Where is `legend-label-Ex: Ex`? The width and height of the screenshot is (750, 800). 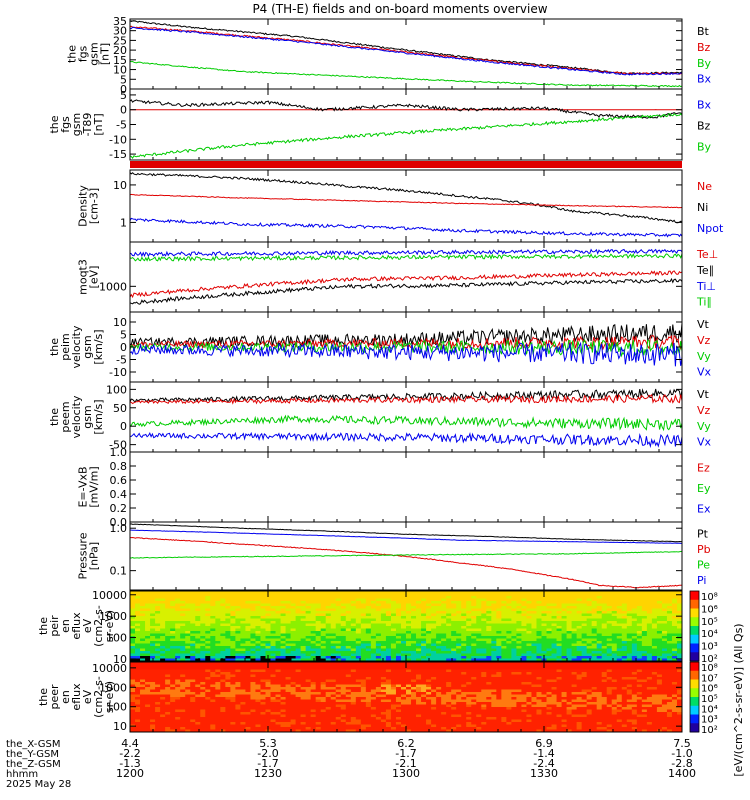 legend-label-Ex: Ex is located at coordinates (704, 509).